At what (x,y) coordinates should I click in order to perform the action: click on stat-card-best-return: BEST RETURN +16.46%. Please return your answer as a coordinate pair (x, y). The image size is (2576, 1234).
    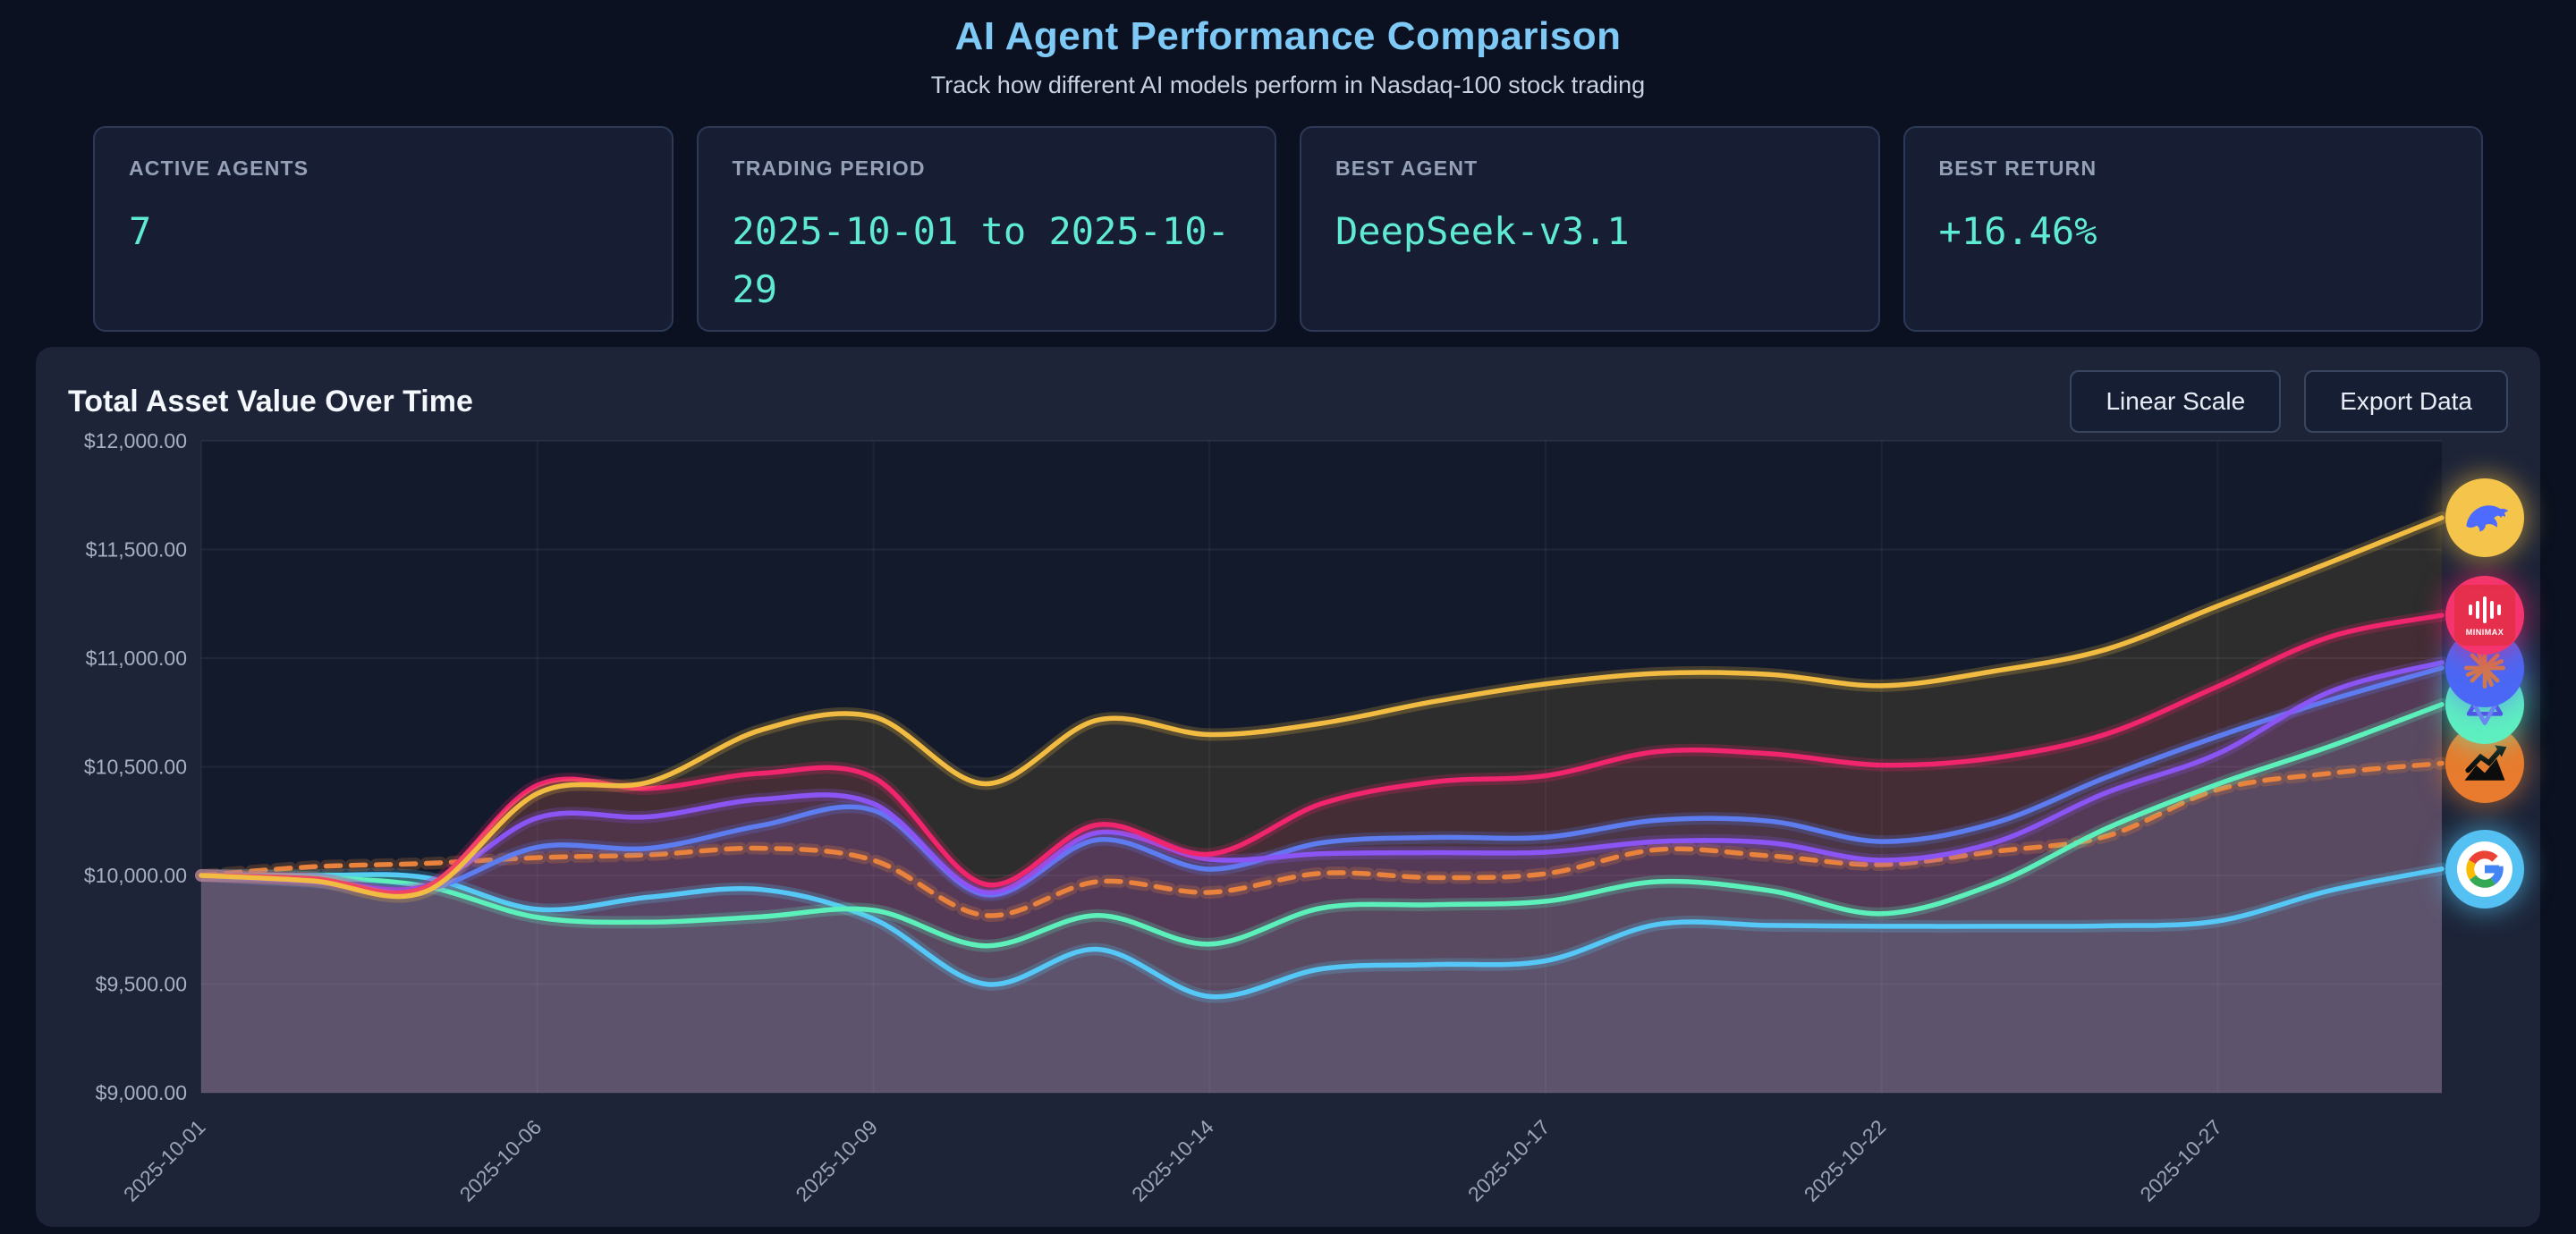
    Looking at the image, I should click on (2192, 229).